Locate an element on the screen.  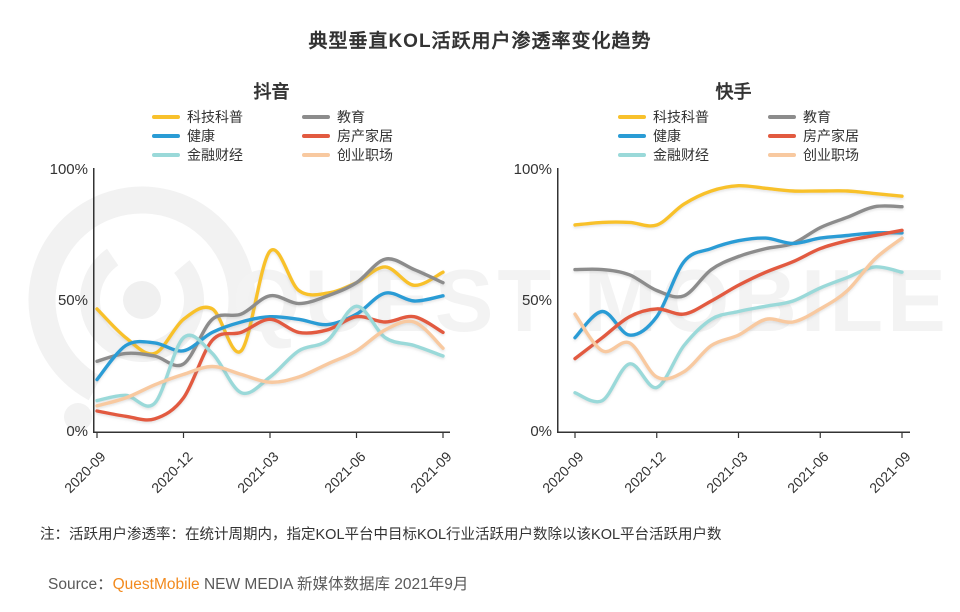
chart-subtitle-kuaishou: 快手 is located at coordinates (733, 92).